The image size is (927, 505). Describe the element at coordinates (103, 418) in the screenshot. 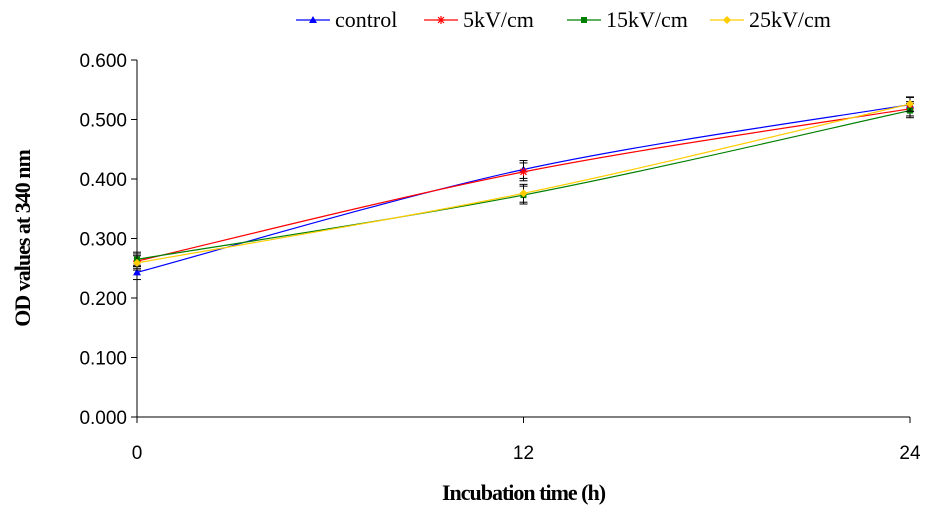

I see `y-tick-label: 0.000` at that location.